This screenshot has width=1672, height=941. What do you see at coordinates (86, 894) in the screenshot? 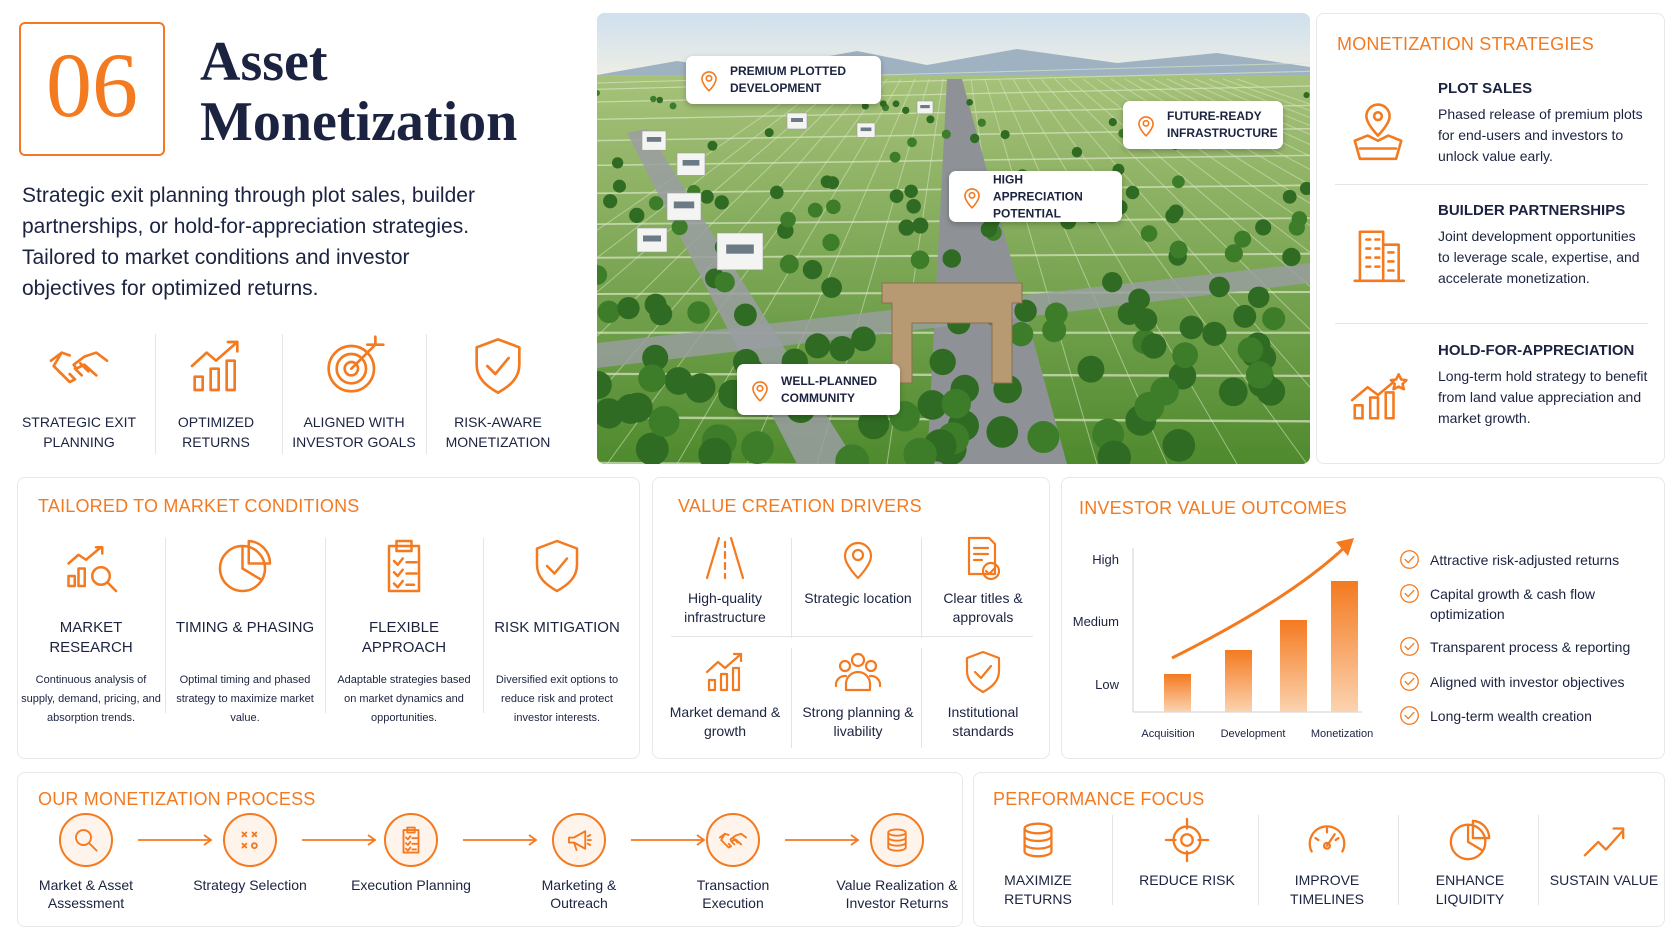
I see `step-label: Market & Asset Assessment` at bounding box center [86, 894].